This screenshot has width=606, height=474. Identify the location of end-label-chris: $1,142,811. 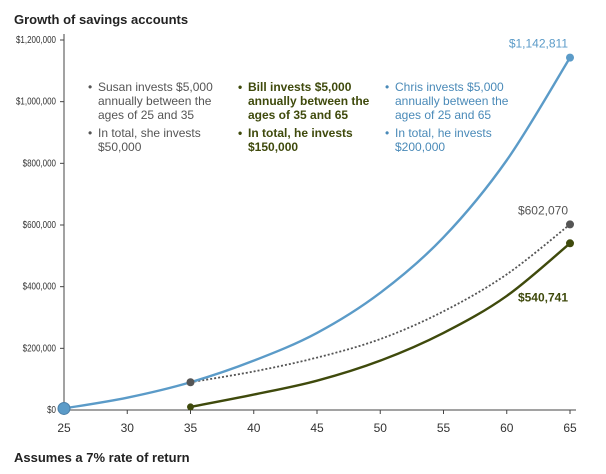
(538, 44).